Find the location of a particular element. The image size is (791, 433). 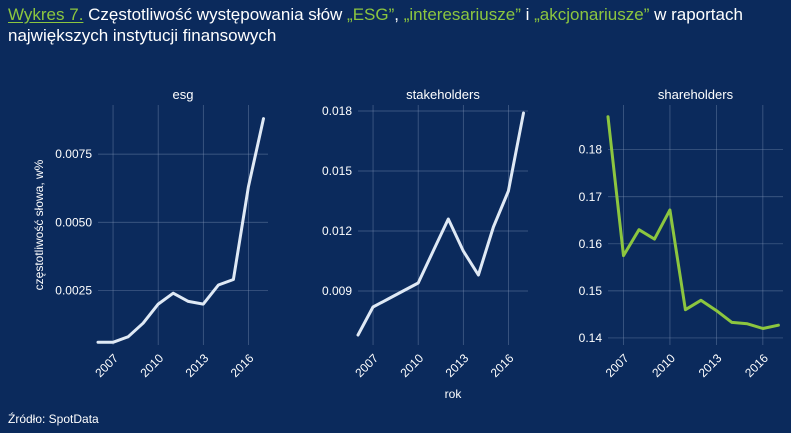

panel-title: stakeholders is located at coordinates (443, 94).